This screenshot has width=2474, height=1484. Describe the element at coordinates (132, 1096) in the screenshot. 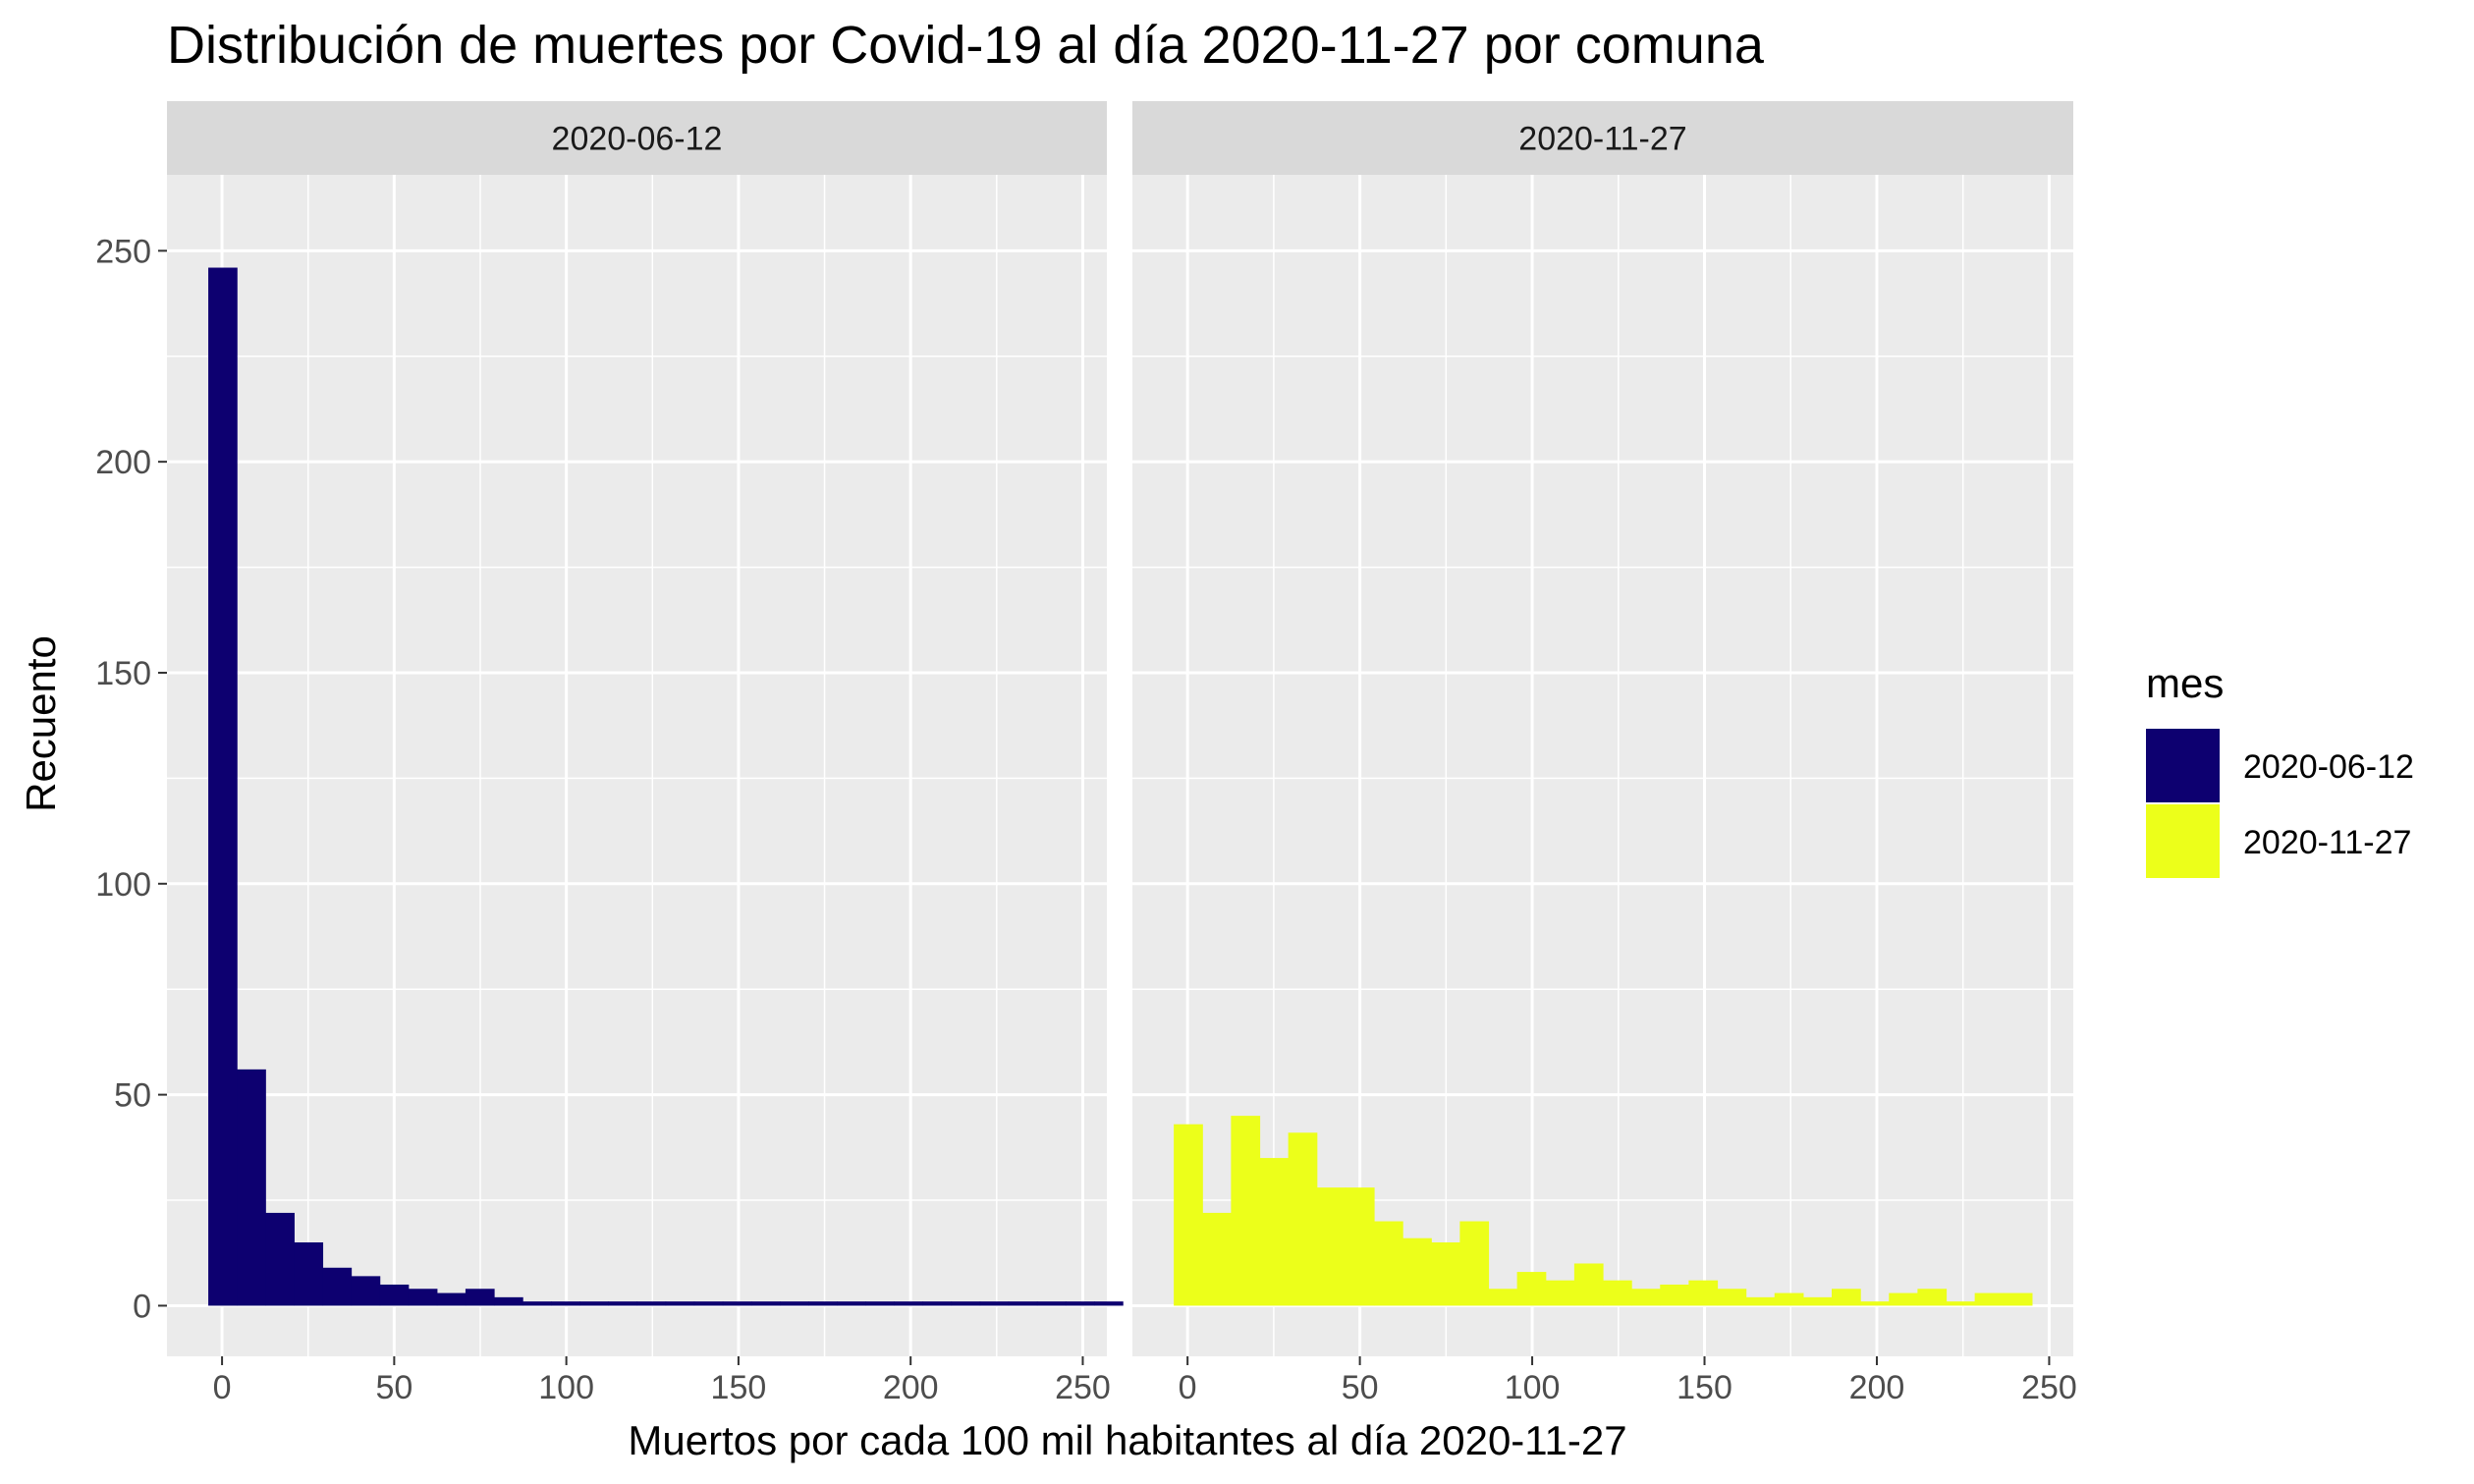

I see `y-tick-label: 50` at that location.